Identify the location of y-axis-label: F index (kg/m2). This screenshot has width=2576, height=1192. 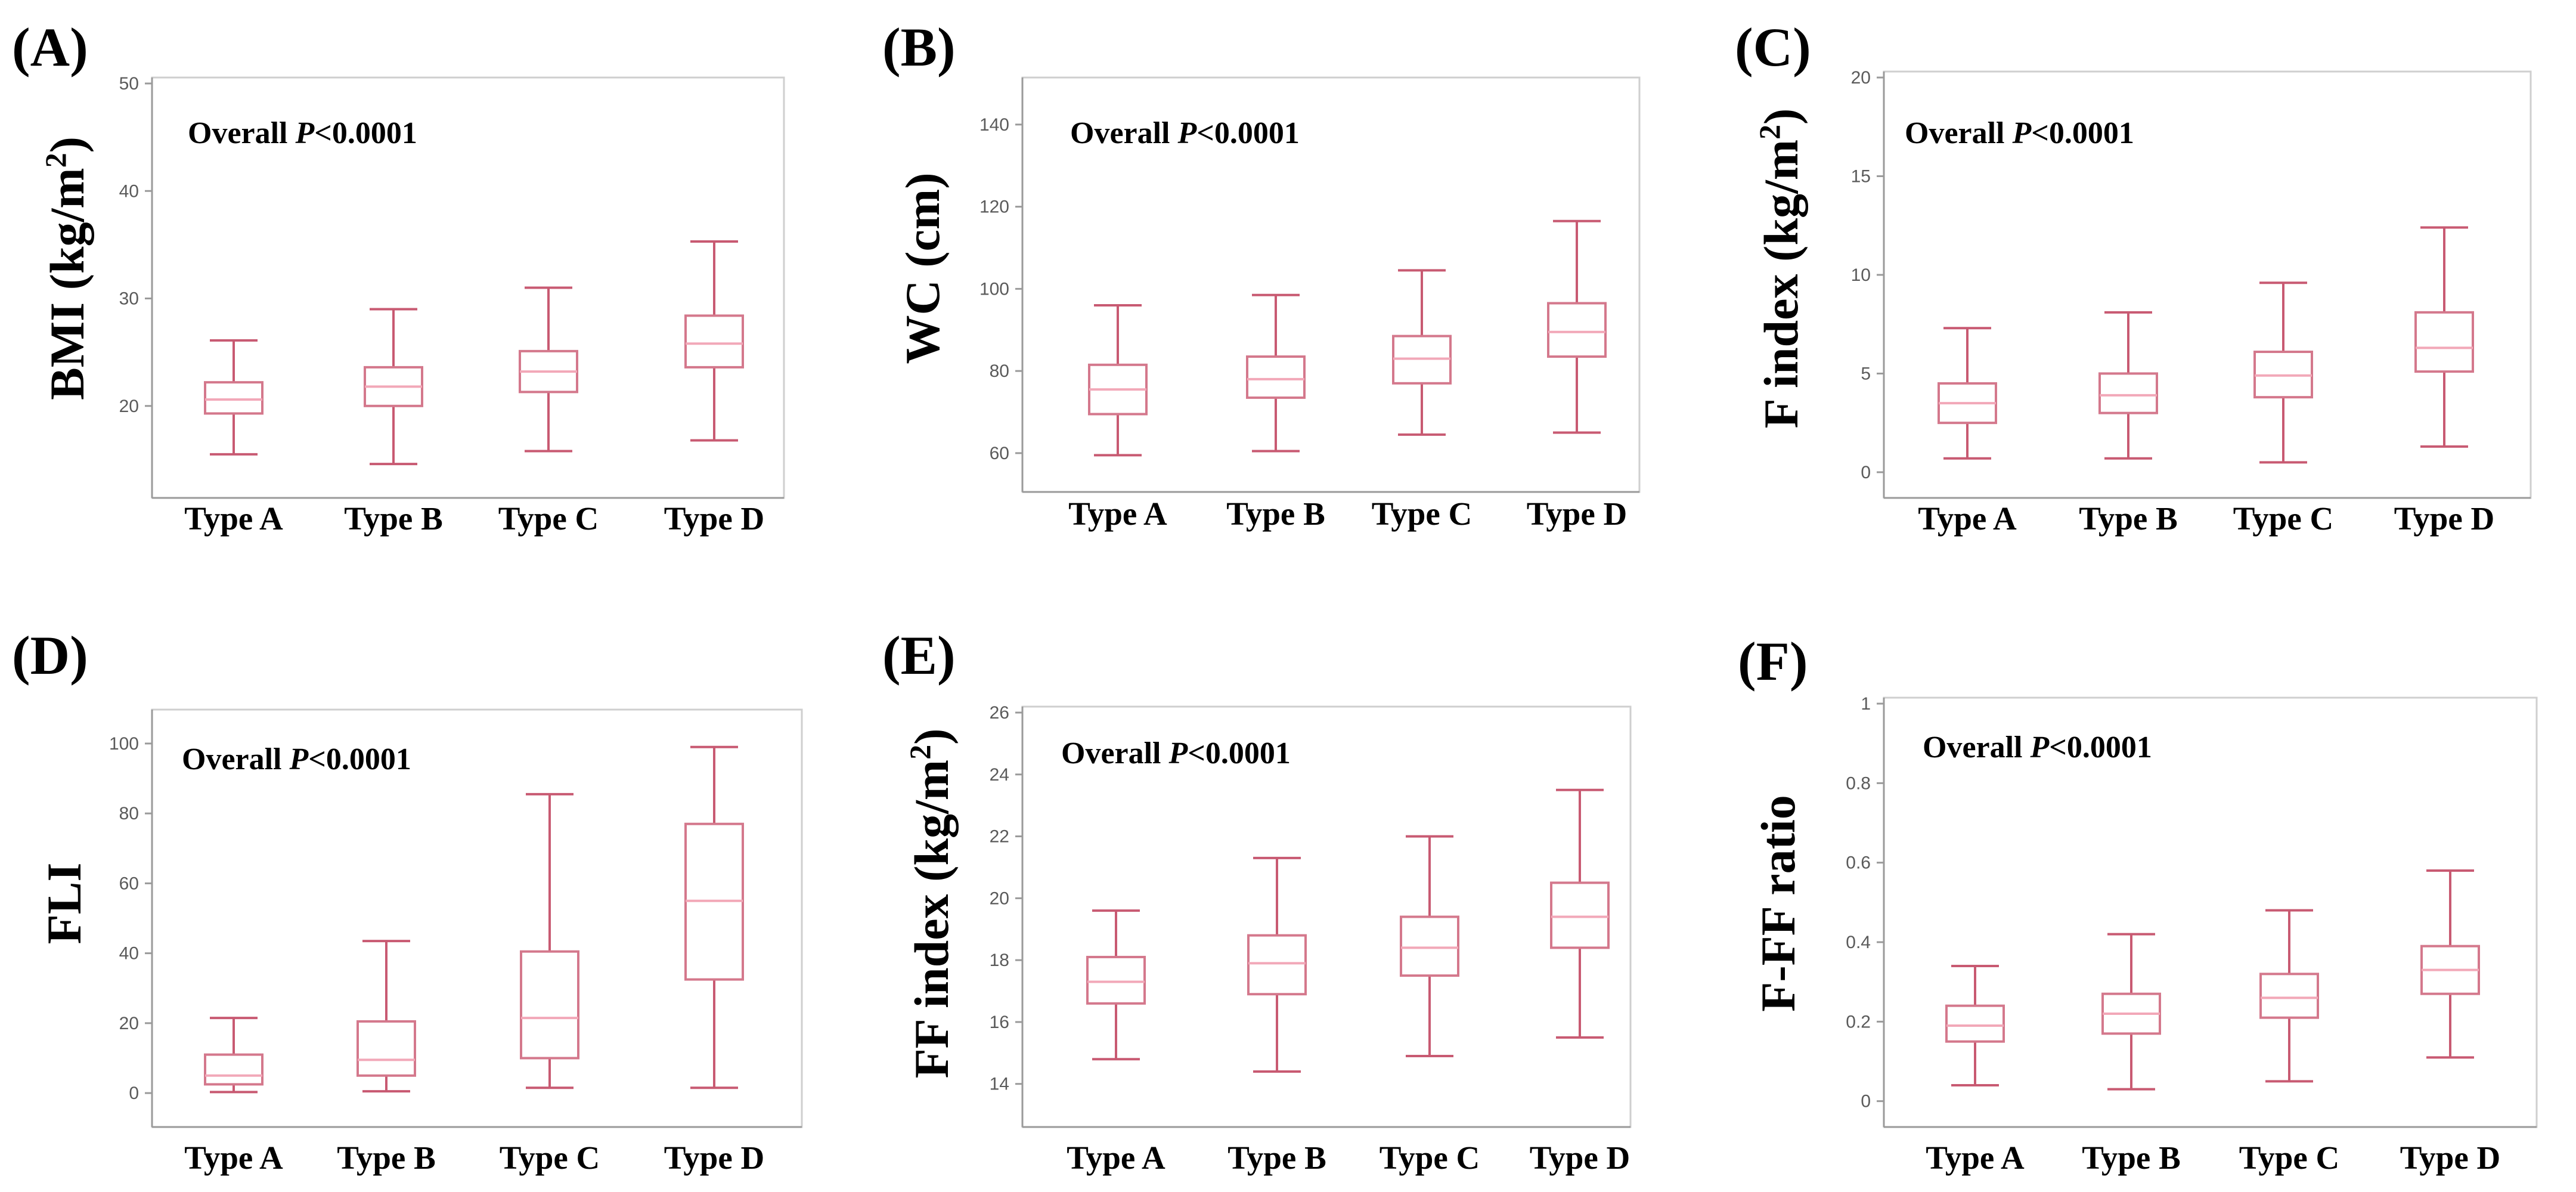
(1780, 269).